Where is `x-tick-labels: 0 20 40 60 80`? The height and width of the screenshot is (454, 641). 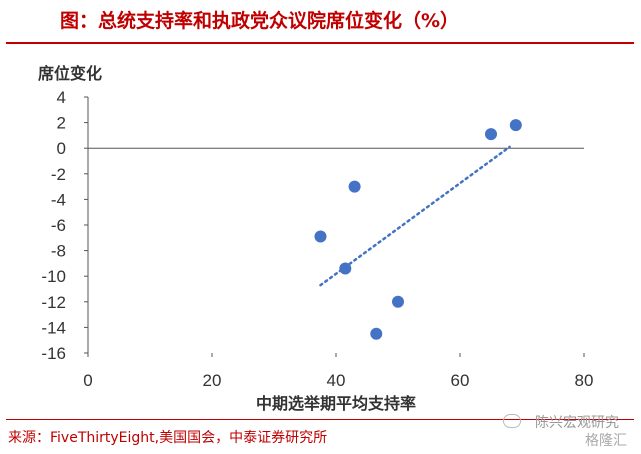
x-tick-labels: 0 20 40 60 80 is located at coordinates (338, 380).